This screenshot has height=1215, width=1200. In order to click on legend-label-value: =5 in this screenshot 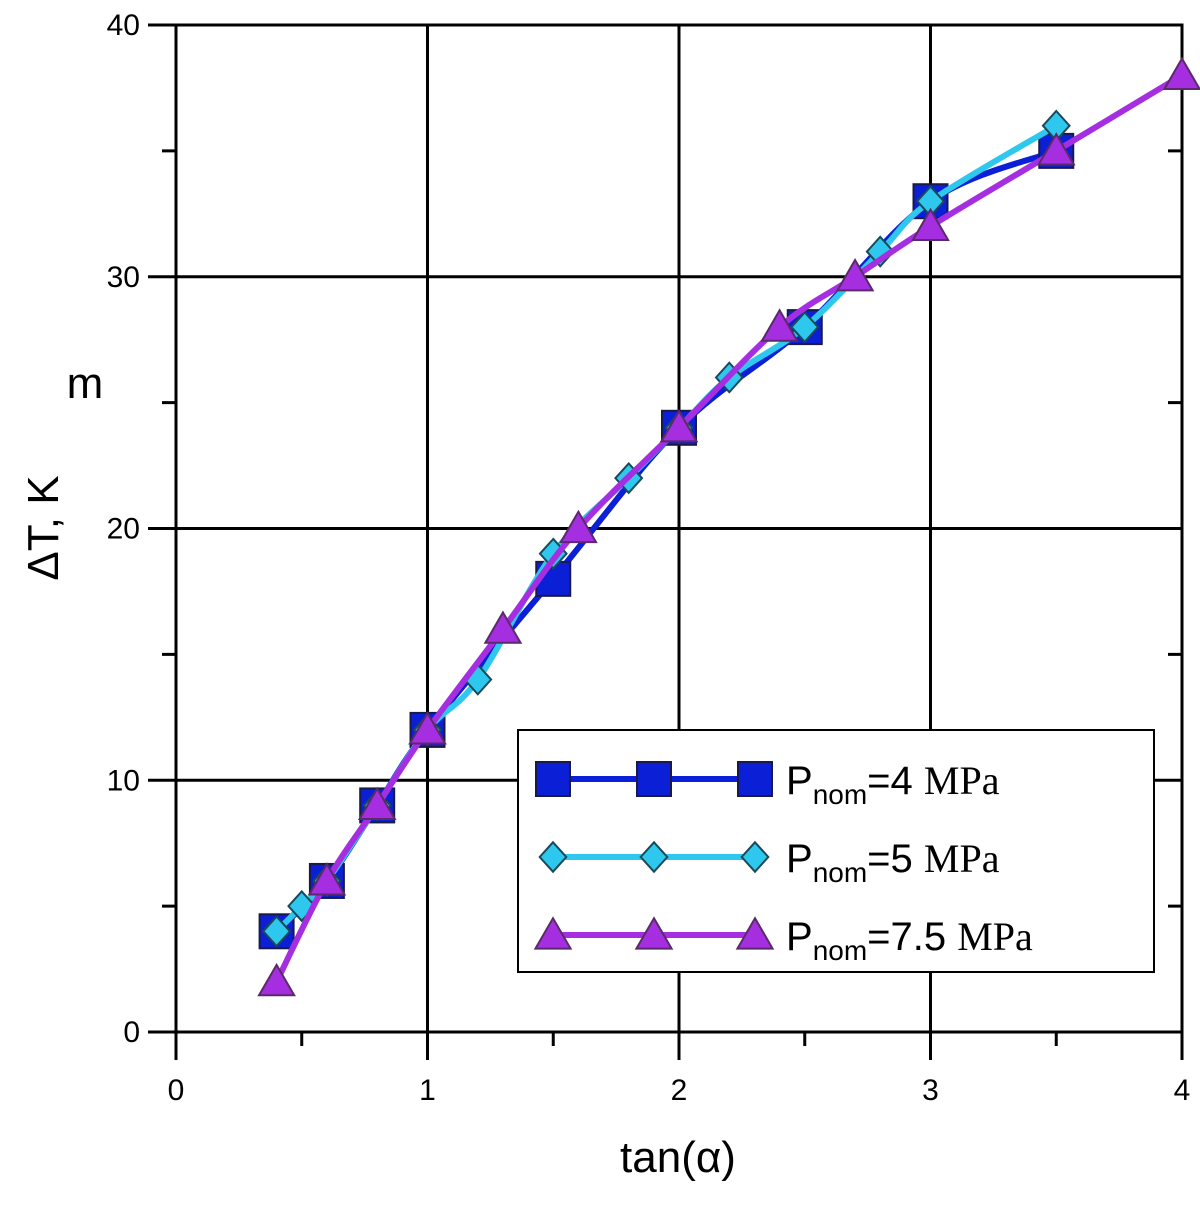, I will do `click(895, 859)`.